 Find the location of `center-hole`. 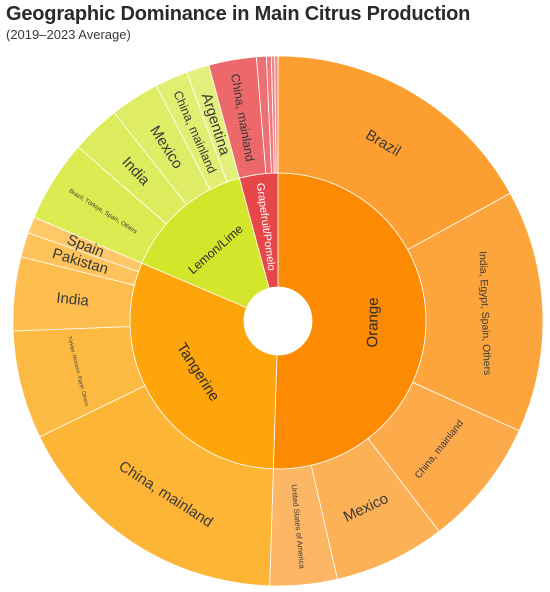

center-hole is located at coordinates (278, 321).